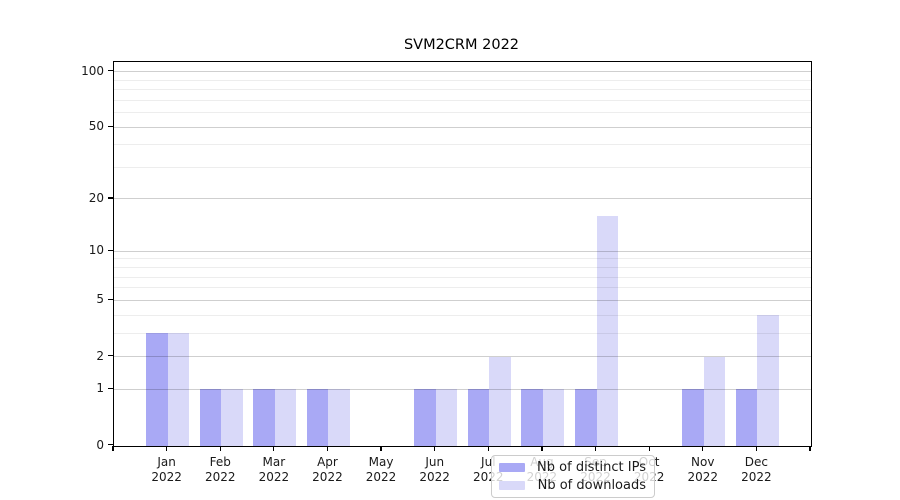 This screenshot has height=500, width=900. What do you see at coordinates (553, 417) in the screenshot?
I see `bar-nb-of-downloads-aug` at bounding box center [553, 417].